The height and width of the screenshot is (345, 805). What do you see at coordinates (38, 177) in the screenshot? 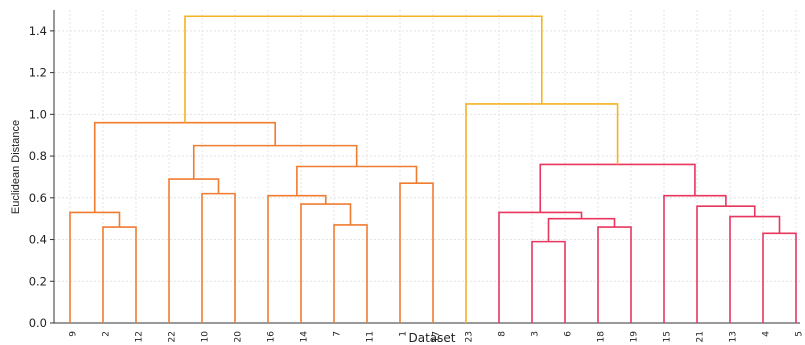
I see `y-tick-labels: 0.0 0.2 0.4 0.6 0.8 1.0 1.2 1.4` at bounding box center [38, 177].